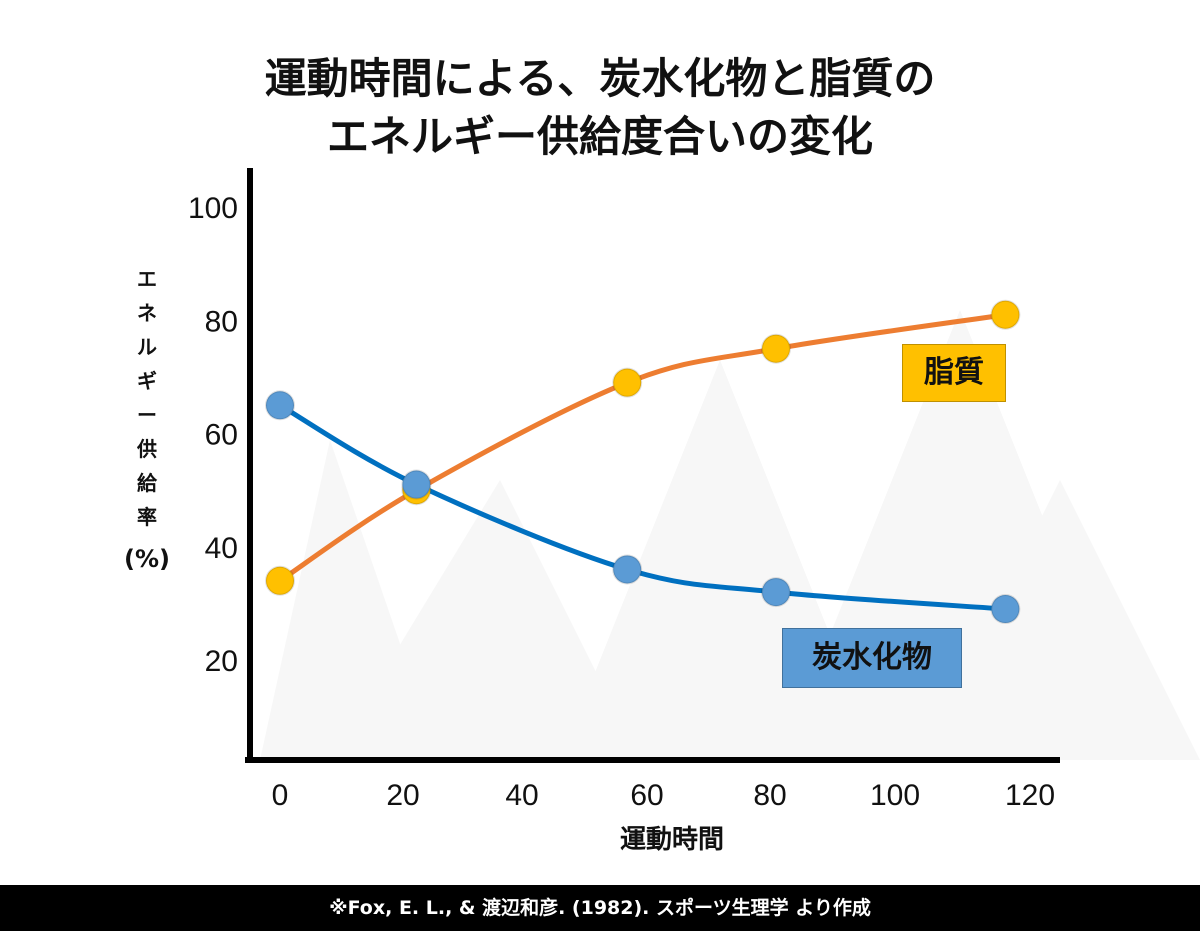  Describe the element at coordinates (280, 795) in the screenshot. I see `x-tick-label: 0` at that location.